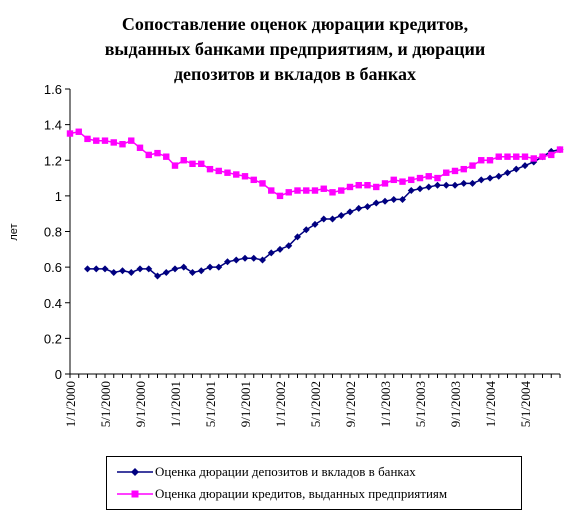 This screenshot has width=587, height=516. Describe the element at coordinates (53, 338) in the screenshot. I see `y-tick-label: 0.2` at that location.